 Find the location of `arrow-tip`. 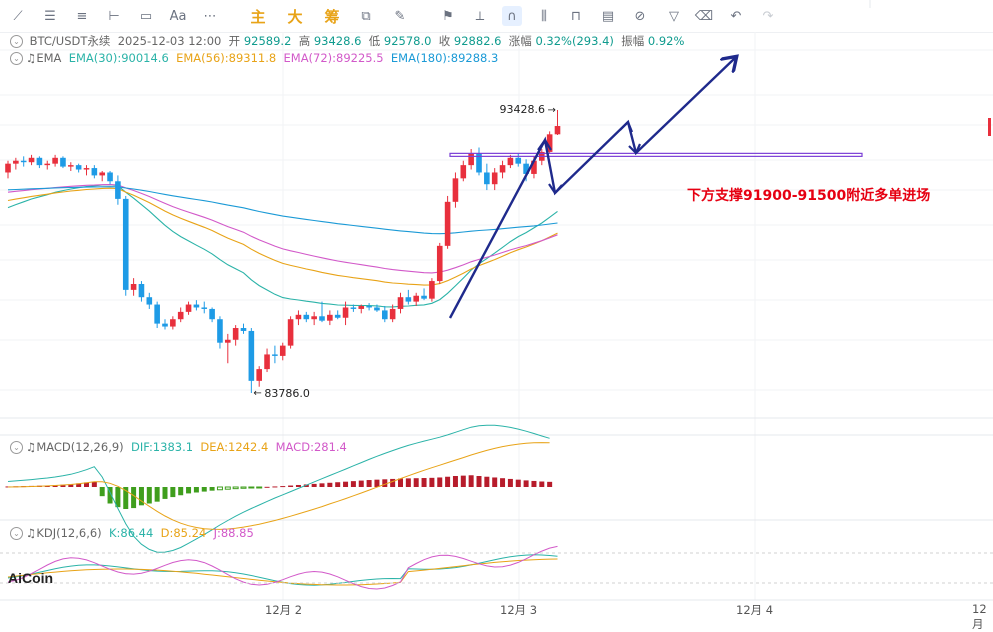

arrow-tip is located at coordinates (626, 127).